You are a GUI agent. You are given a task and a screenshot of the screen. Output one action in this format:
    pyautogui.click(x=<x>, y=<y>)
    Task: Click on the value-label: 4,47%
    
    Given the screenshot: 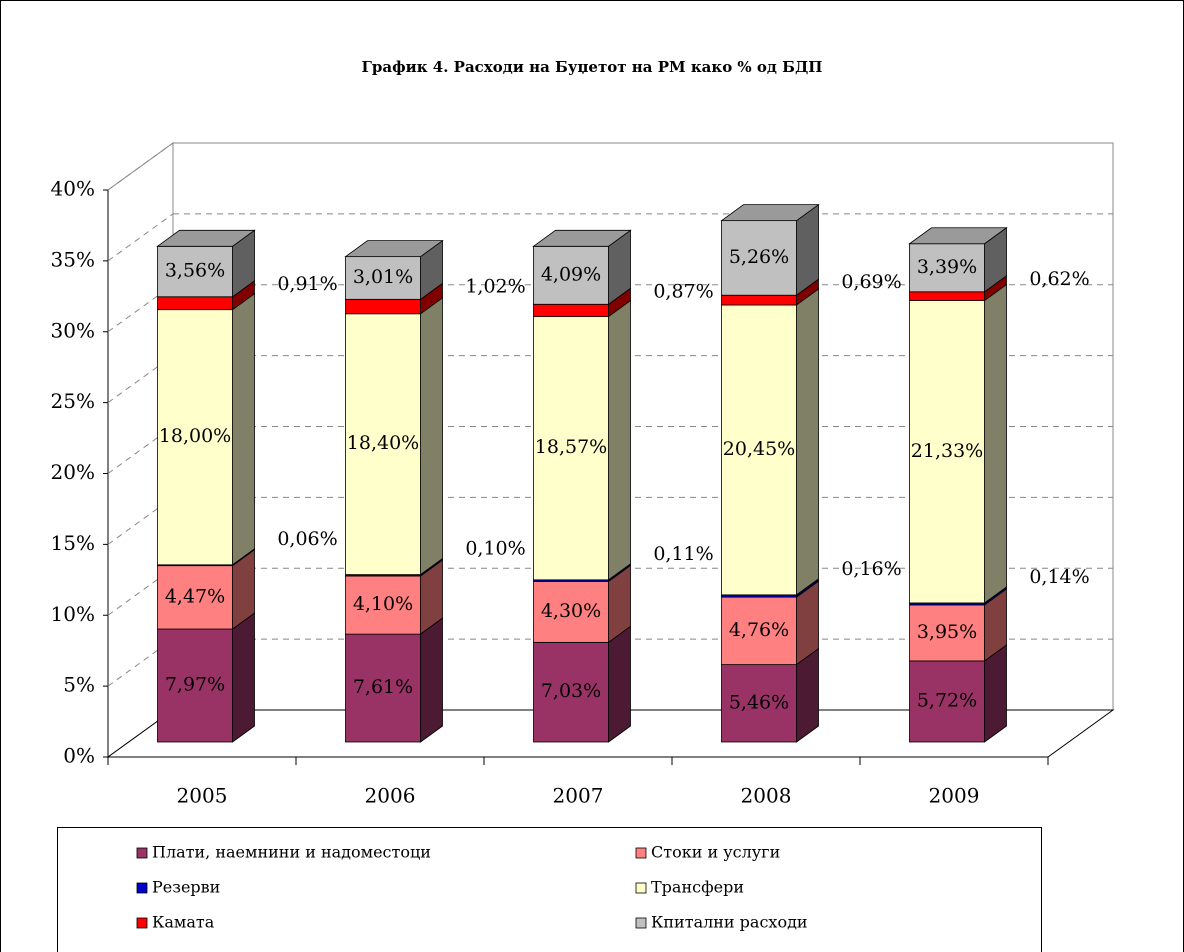 What is the action you would take?
    pyautogui.click(x=195, y=596)
    